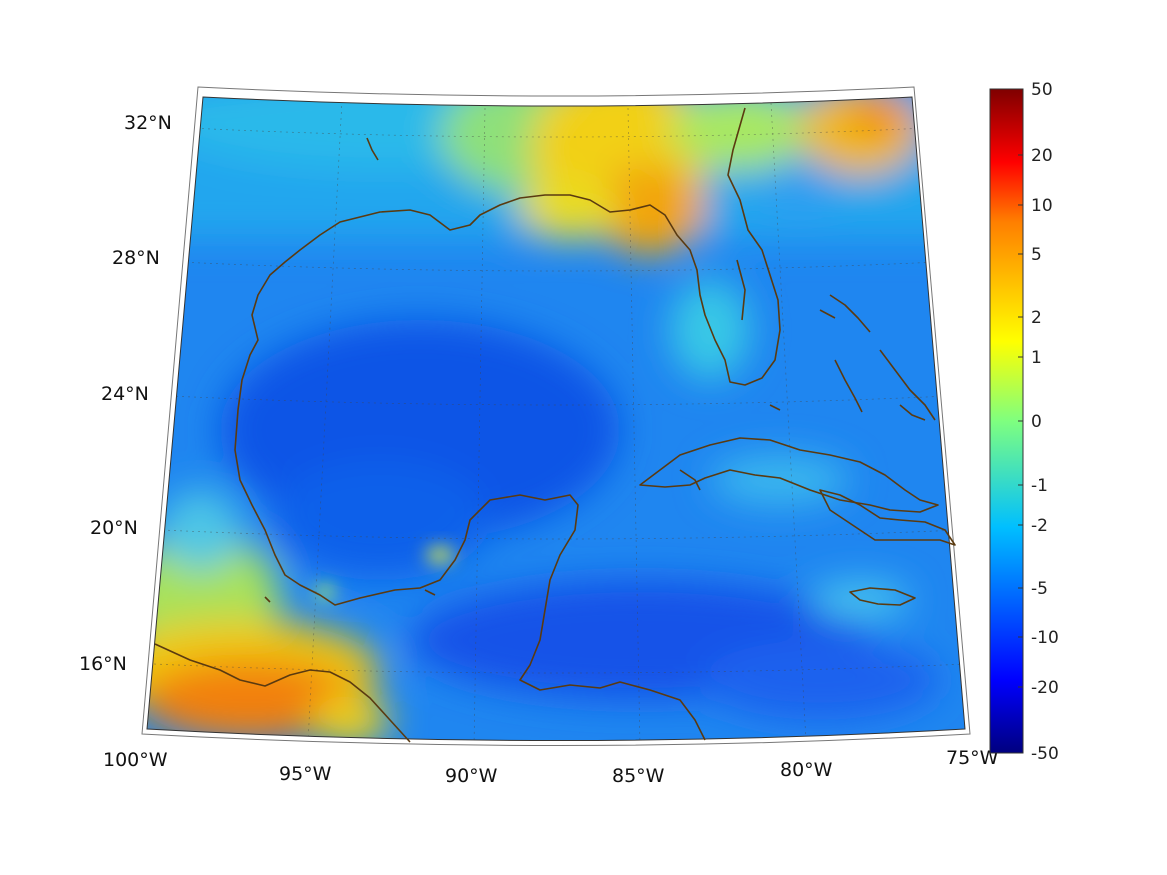  I want to click on lat-label-24n: 24°N, so click(125, 394).